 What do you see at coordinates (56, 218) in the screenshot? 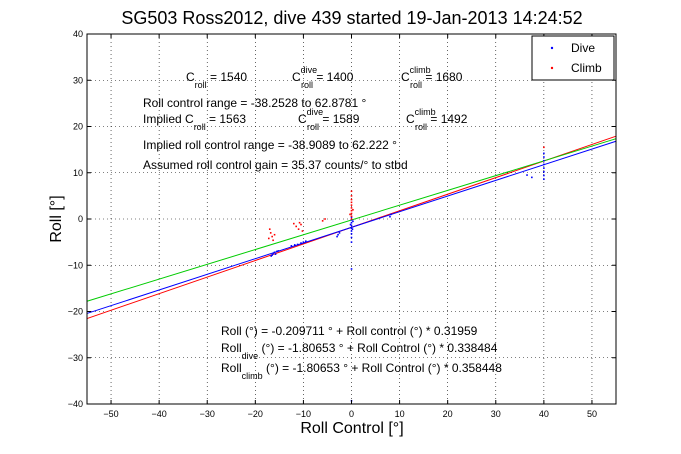
I see `y-axis-label: Roll [°]` at bounding box center [56, 218].